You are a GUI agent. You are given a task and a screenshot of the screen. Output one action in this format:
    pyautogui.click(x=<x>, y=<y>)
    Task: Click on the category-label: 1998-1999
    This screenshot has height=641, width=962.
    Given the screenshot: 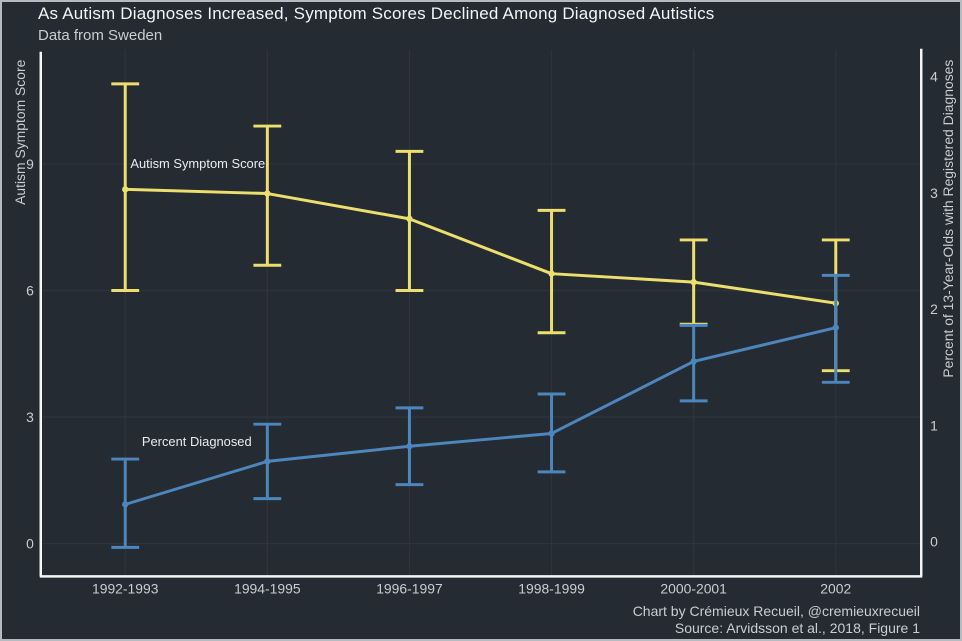 What is the action you would take?
    pyautogui.click(x=551, y=588)
    